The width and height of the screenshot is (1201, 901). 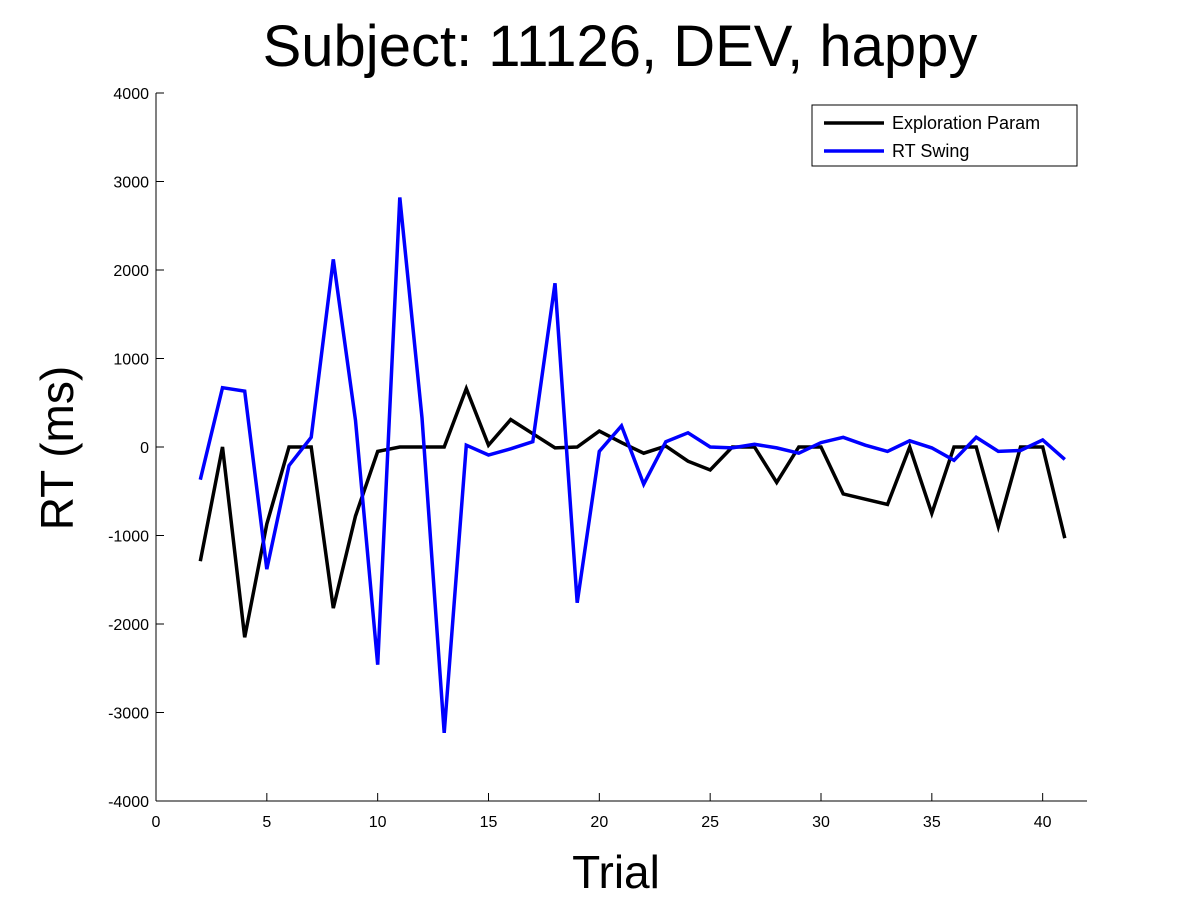 I want to click on x-axis: 0 5 10 15 20 25 30 35 40, so click(x=619, y=812).